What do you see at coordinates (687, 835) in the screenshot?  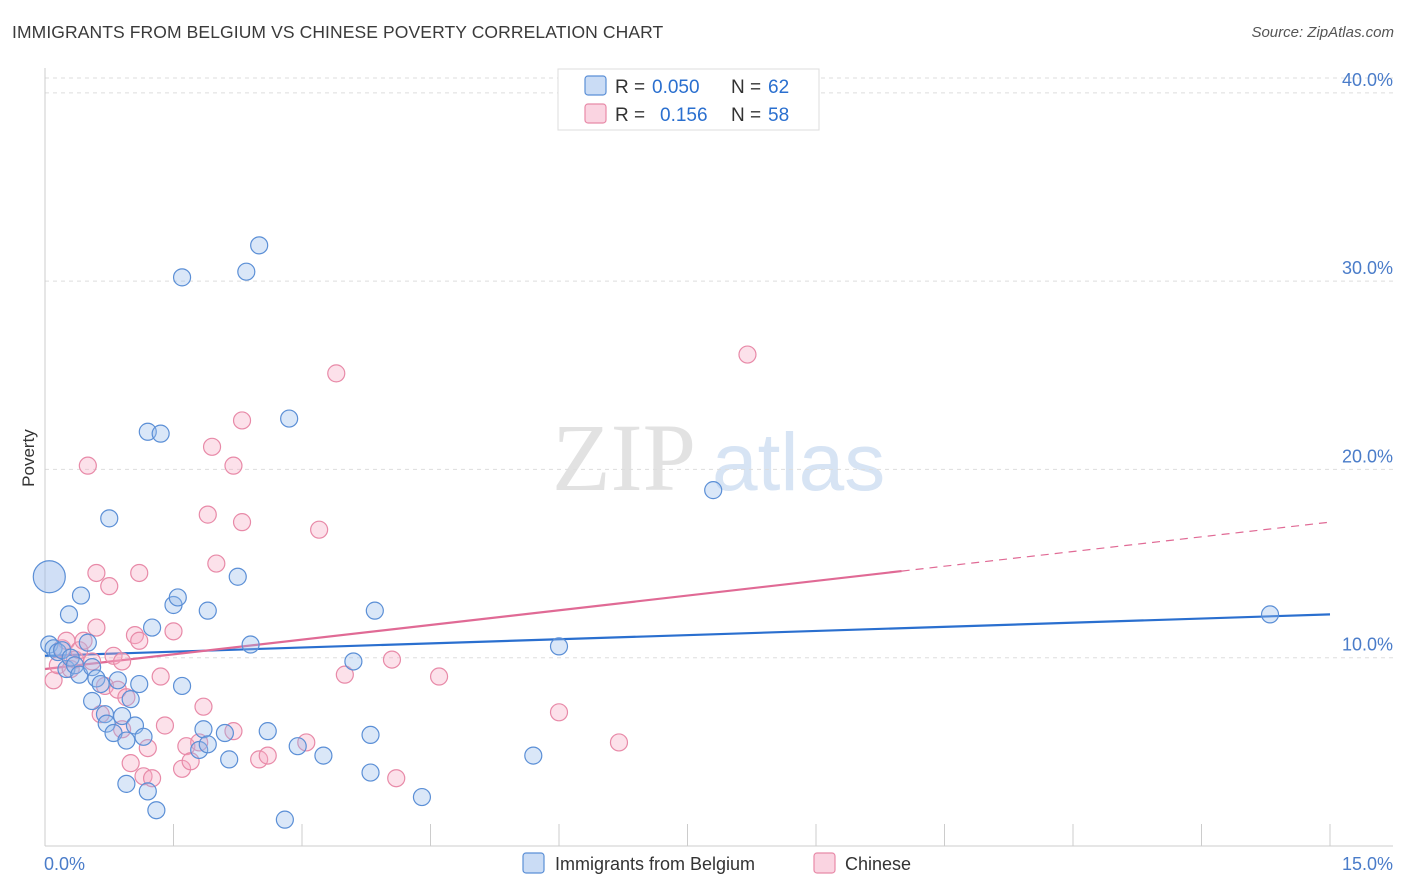 I see `x-axis-ticks` at bounding box center [687, 835].